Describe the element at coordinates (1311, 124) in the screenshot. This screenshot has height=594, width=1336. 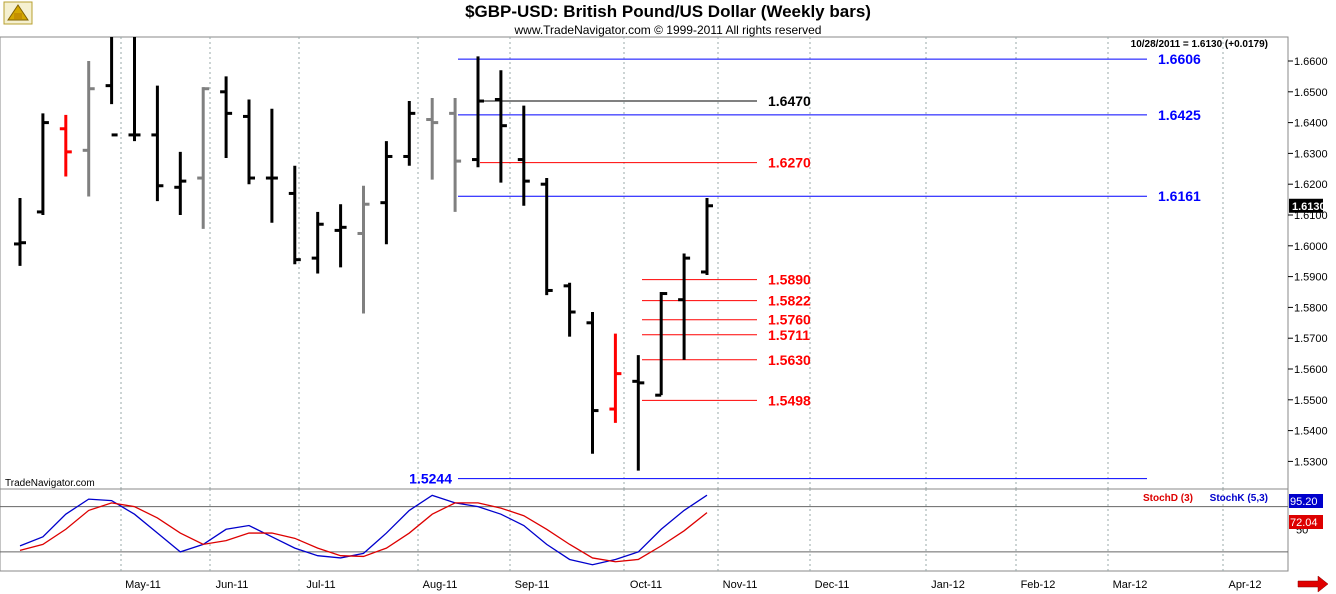
I see `price-axis-tick-label: 1.6400` at that location.